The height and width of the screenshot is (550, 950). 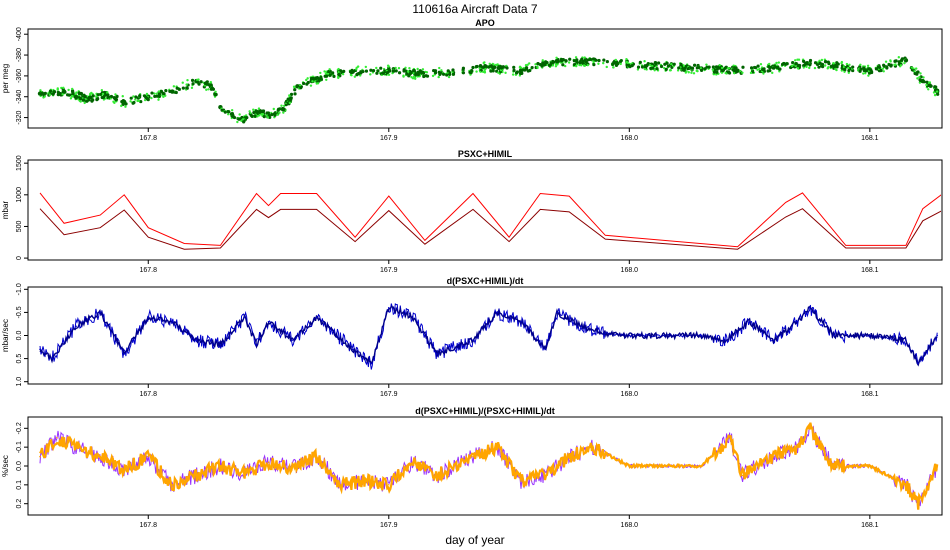 I want to click on y-tick-label: 1000, so click(x=19, y=195).